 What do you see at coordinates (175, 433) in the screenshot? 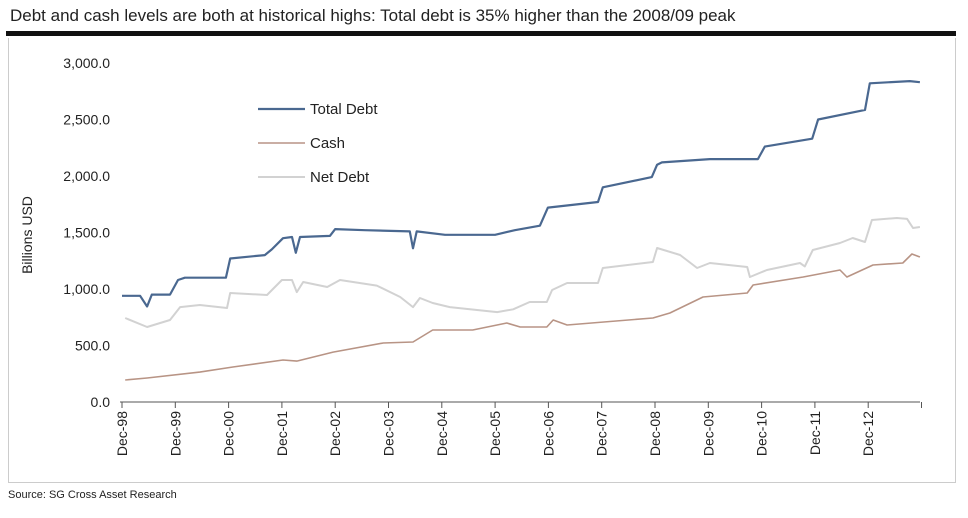
I see `x-tick-label: Dec-99` at bounding box center [175, 433].